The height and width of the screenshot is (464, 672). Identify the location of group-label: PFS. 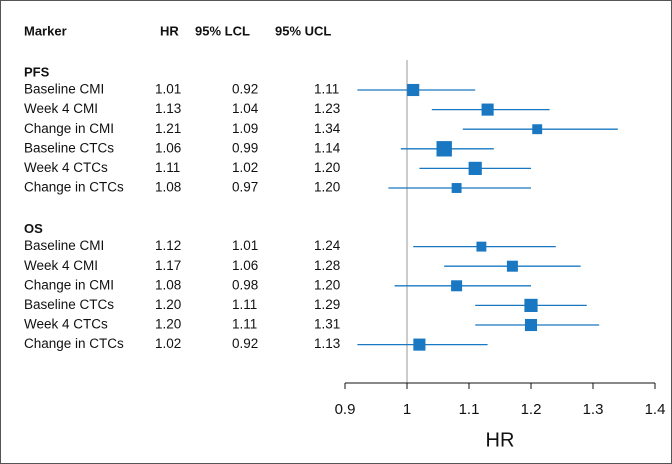
(37, 71).